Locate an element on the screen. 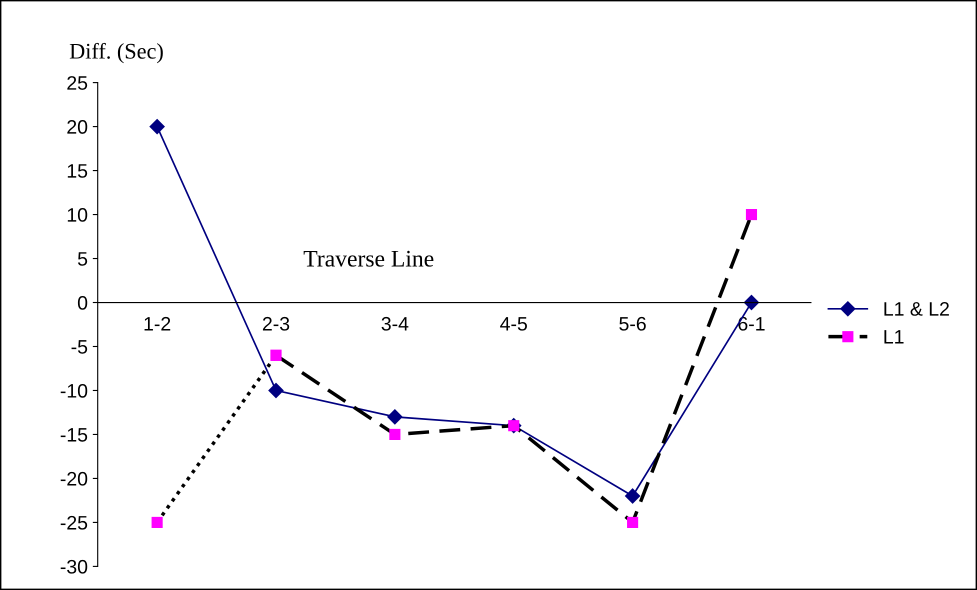 This screenshot has width=977, height=590. y-tick-label: -15 is located at coordinates (74, 435).